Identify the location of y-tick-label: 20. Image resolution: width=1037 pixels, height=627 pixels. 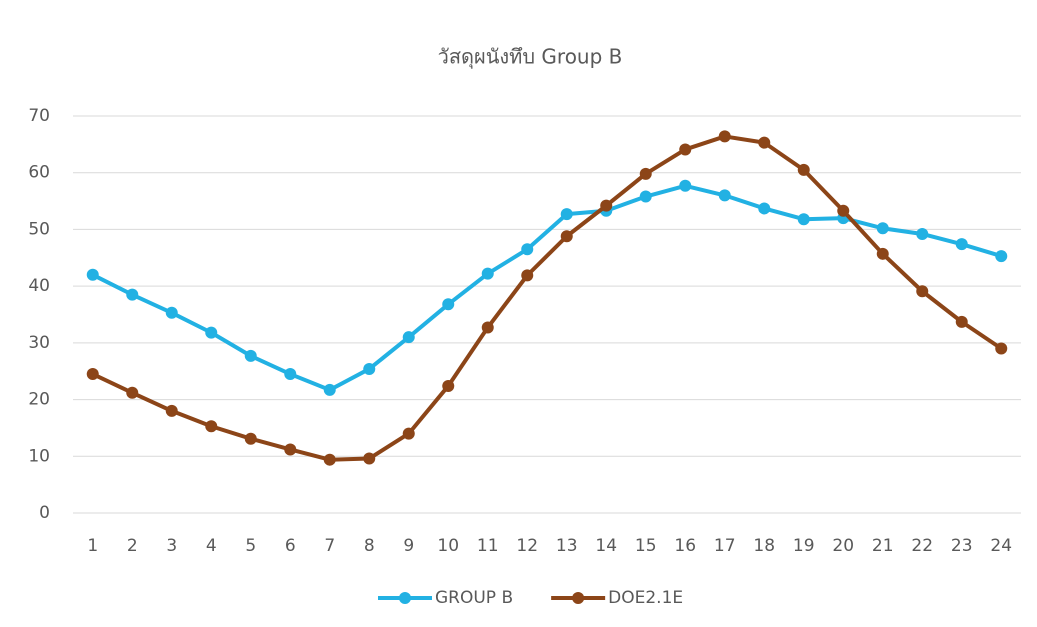
(39, 400).